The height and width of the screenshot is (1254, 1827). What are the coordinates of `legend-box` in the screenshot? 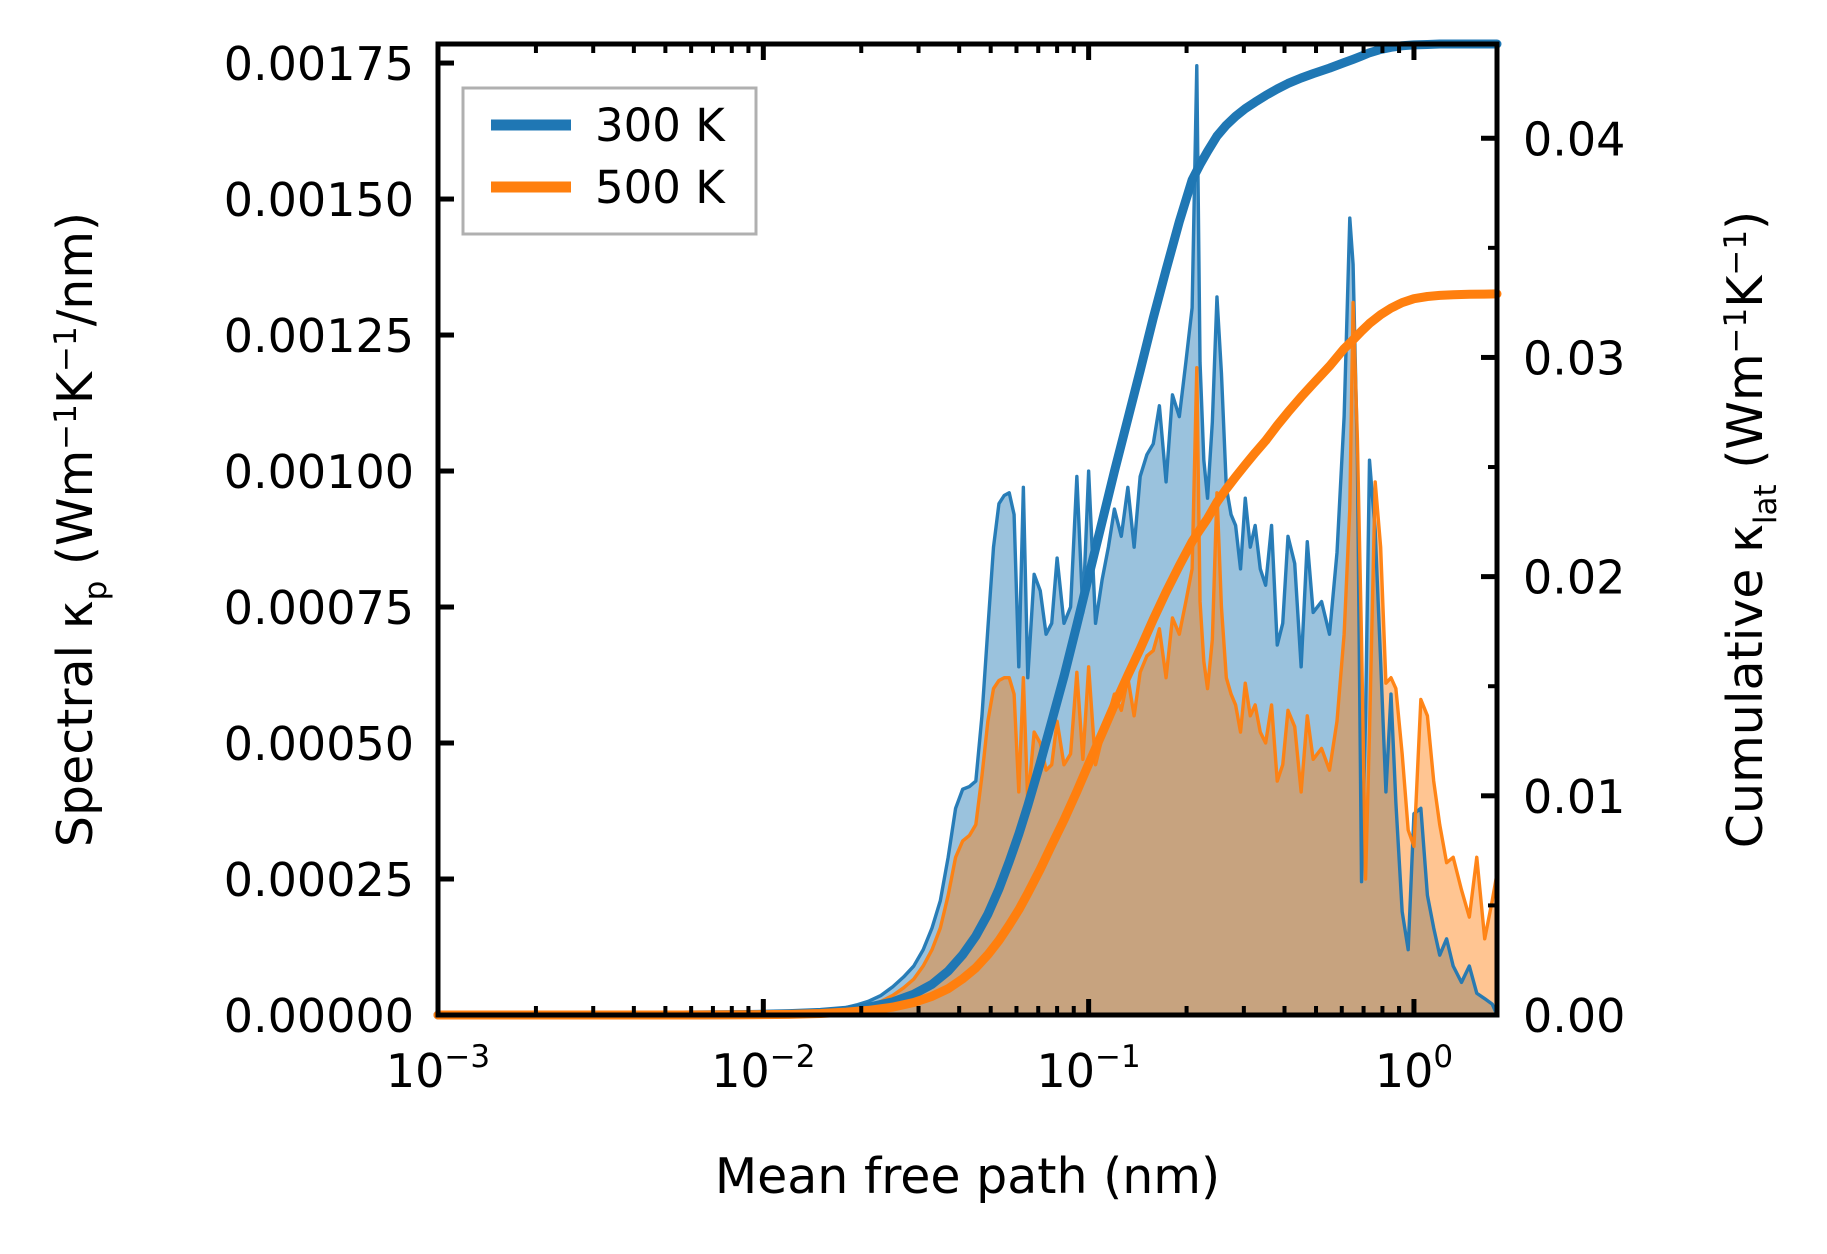 It's located at (609, 161).